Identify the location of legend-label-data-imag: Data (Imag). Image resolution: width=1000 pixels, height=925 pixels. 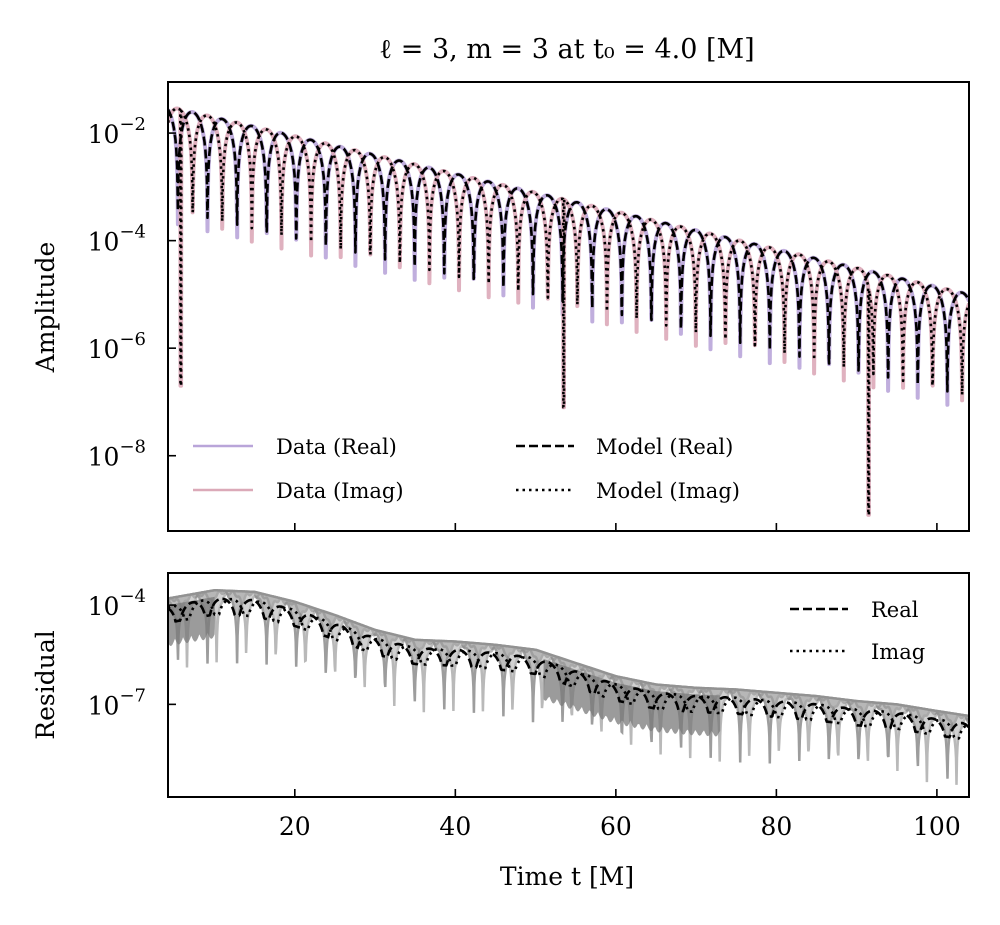
(340, 491).